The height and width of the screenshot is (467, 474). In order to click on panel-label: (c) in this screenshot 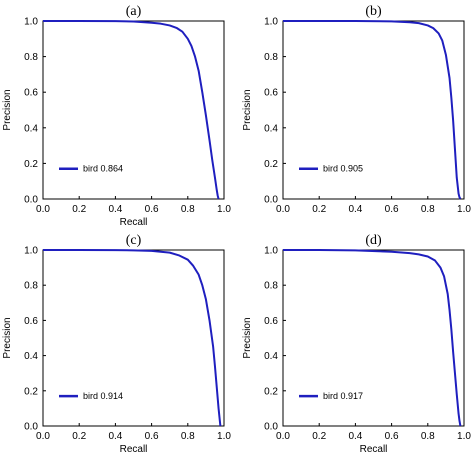, I will do `click(134, 240)`.